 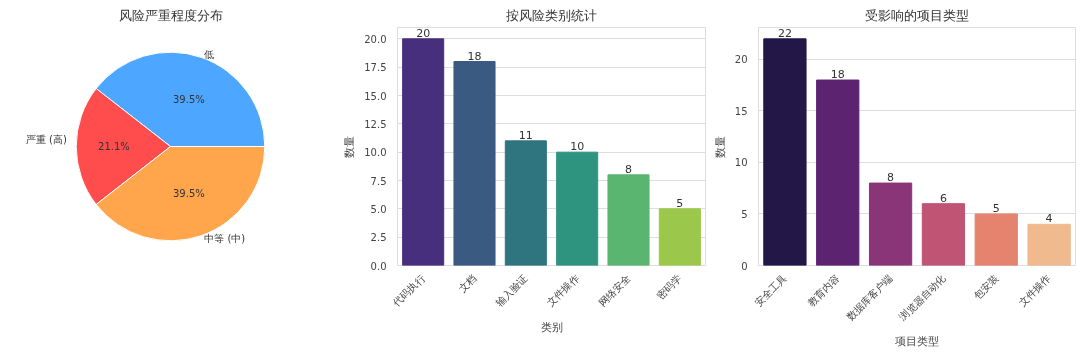 I want to click on y-tick-label: 7.5, so click(x=378, y=181).